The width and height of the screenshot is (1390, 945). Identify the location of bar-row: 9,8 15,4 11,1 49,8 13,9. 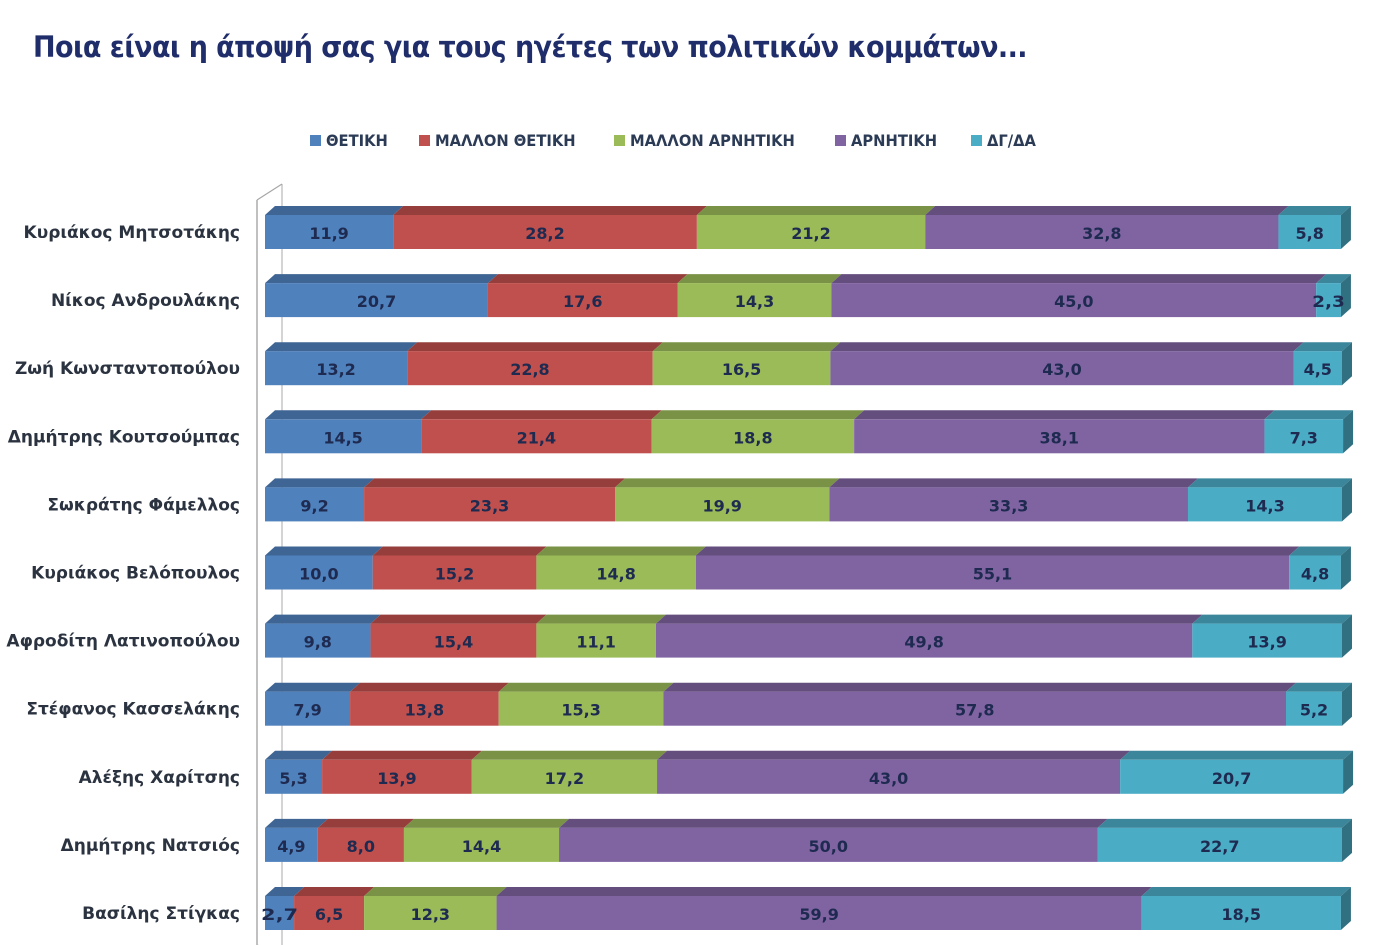
(808, 636).